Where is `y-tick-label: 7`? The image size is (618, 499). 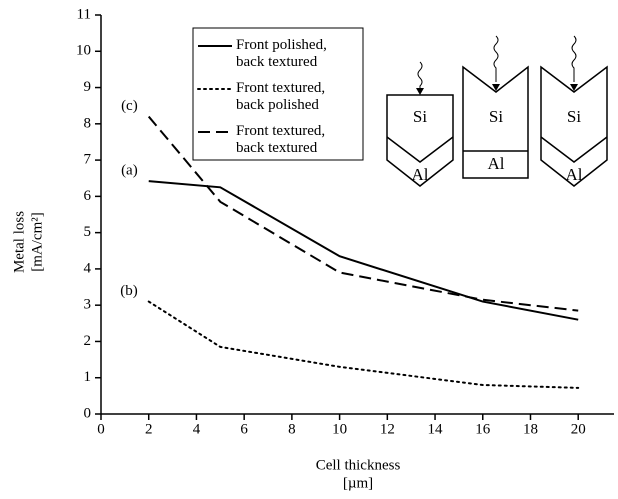
y-tick-label: 7 is located at coordinates (88, 160).